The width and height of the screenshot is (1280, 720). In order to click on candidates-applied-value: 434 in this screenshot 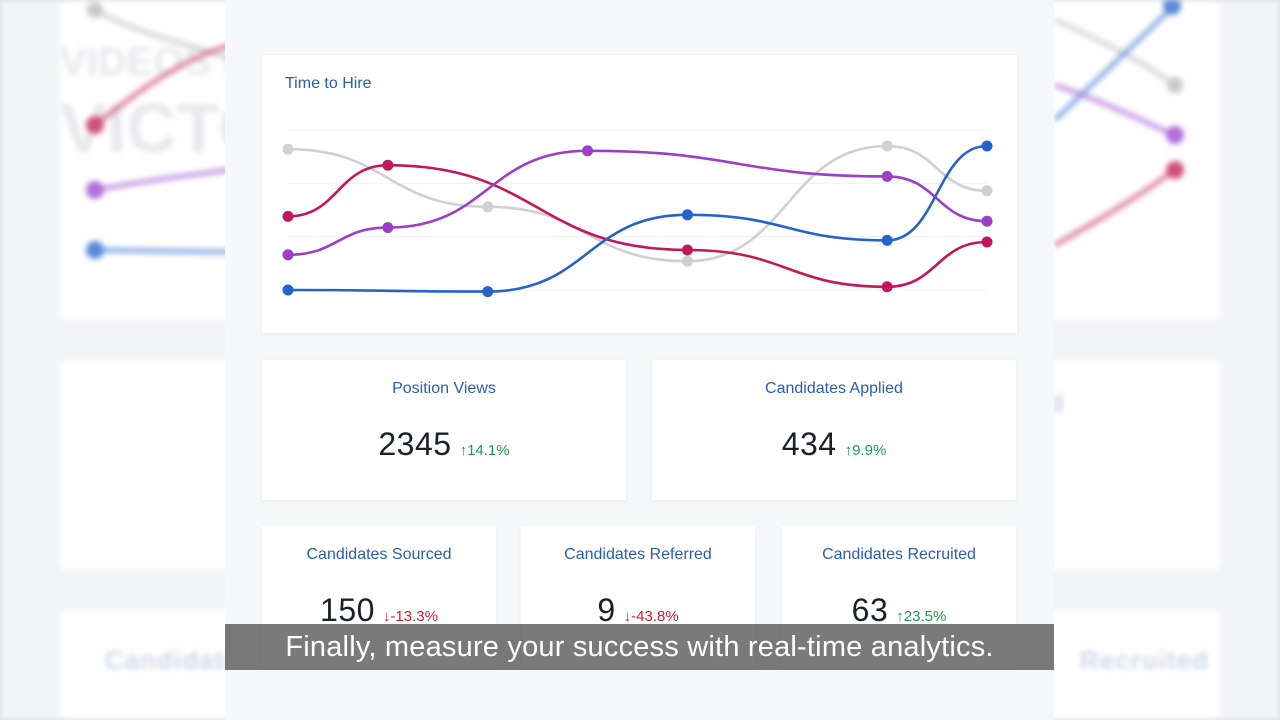, I will do `click(809, 444)`.